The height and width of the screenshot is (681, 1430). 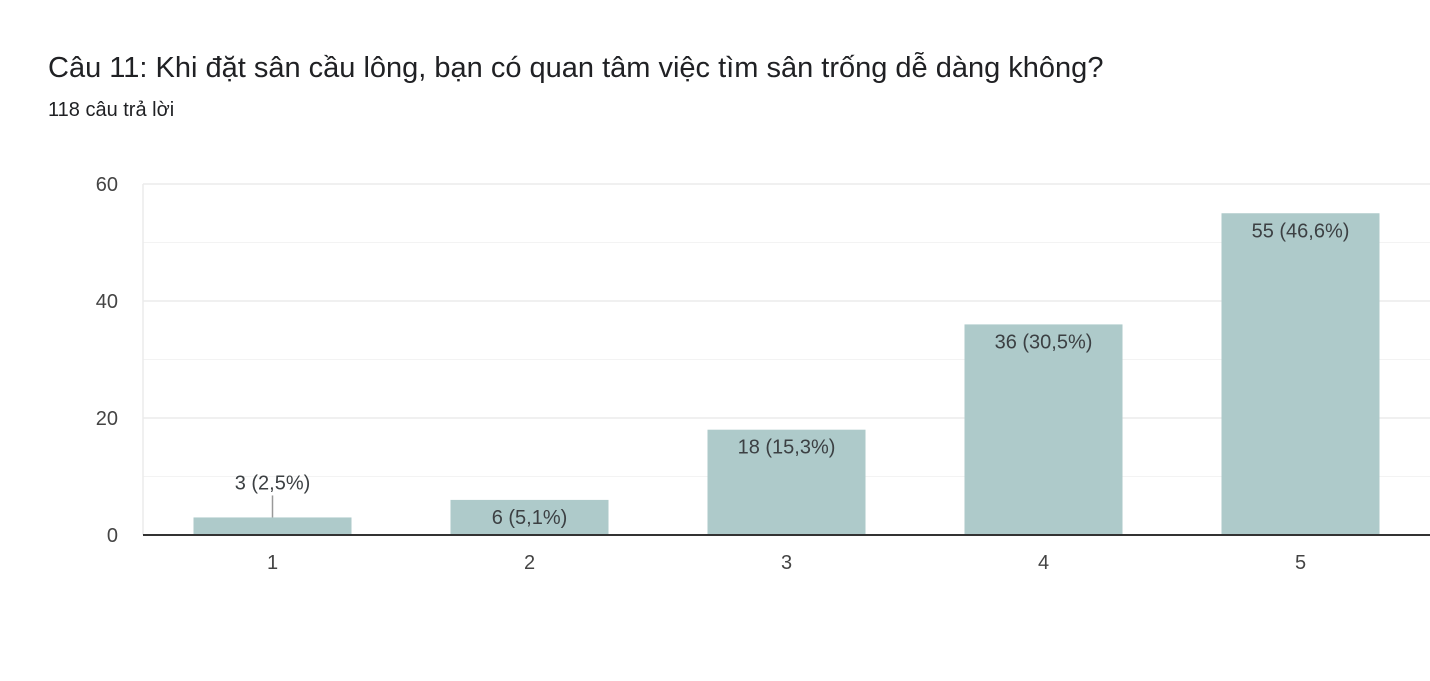 I want to click on x-tick-label: 3, so click(x=786, y=563).